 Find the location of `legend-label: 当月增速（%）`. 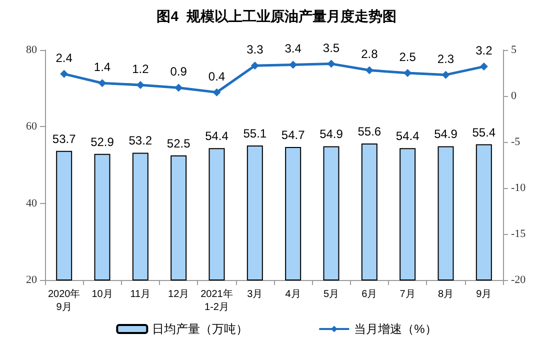

legend-label: 当月增速（%） is located at coordinates (395, 329).